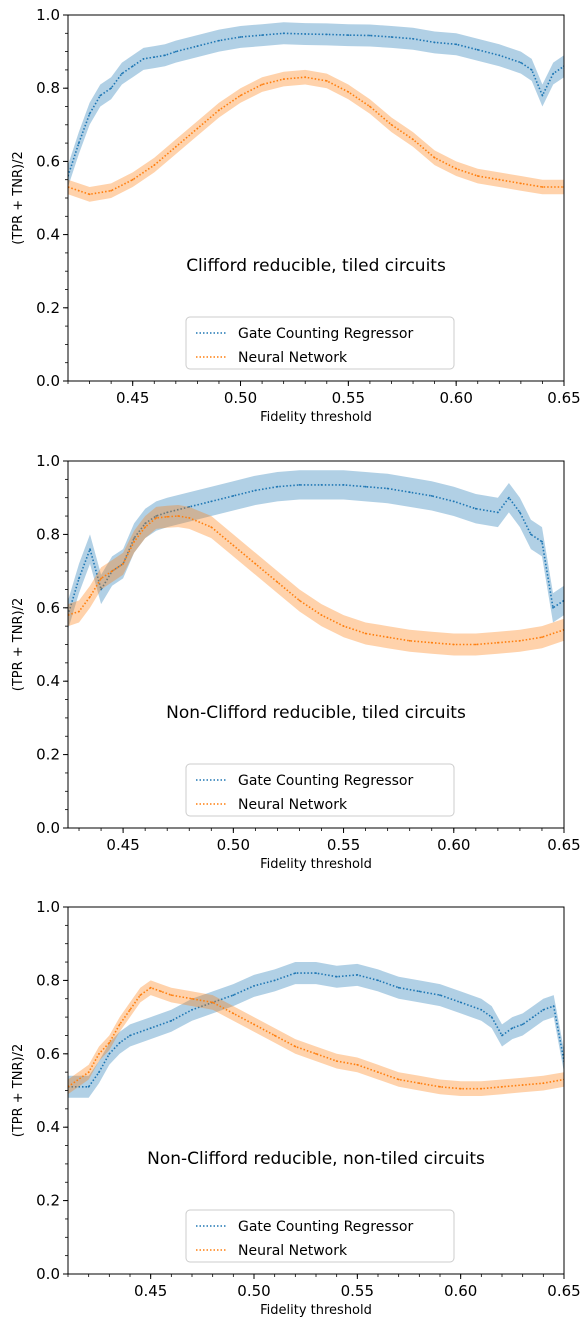  I want to click on y-tick-label: 0.2, so click(48, 1201).